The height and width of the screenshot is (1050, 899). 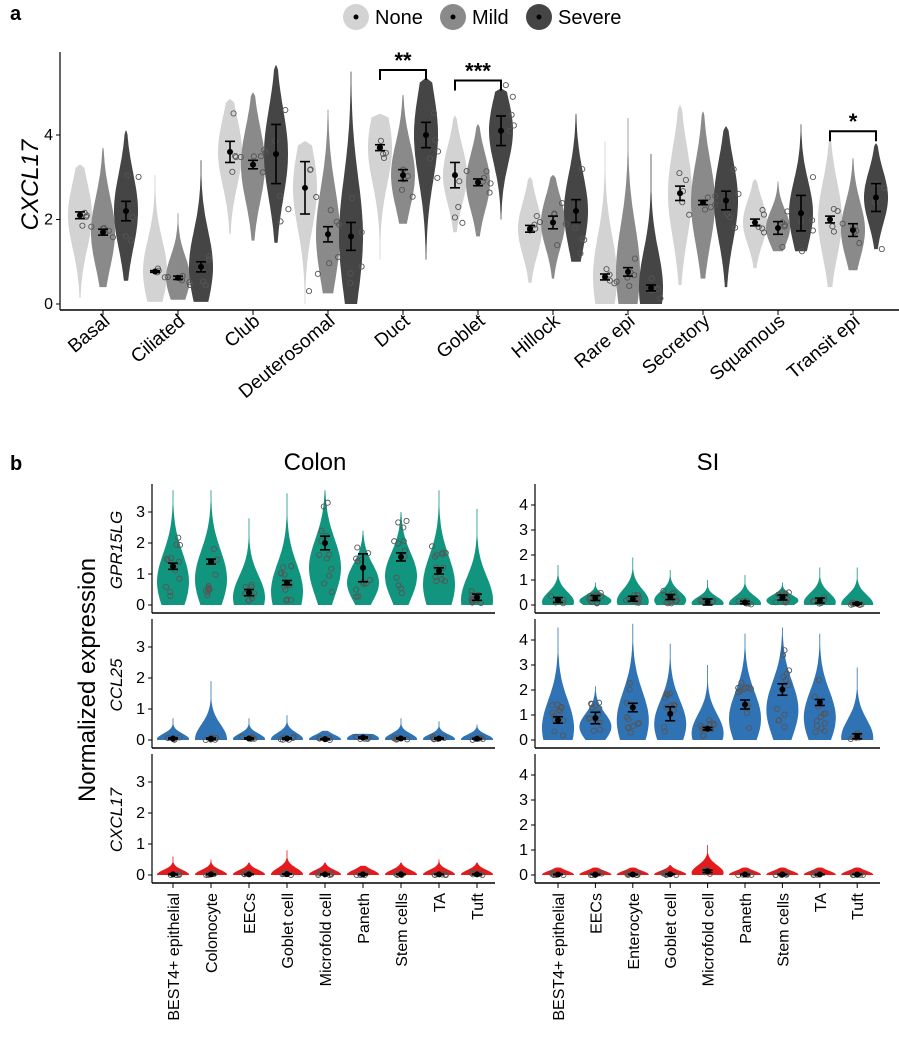 I want to click on violin-si-ccl25, so click(x=819, y=686).